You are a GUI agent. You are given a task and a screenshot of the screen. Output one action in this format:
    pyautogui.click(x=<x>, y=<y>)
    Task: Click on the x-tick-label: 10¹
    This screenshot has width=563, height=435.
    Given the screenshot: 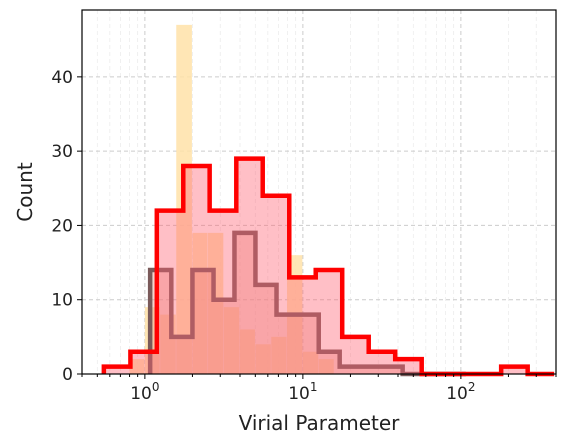 What is the action you would take?
    pyautogui.click(x=302, y=392)
    